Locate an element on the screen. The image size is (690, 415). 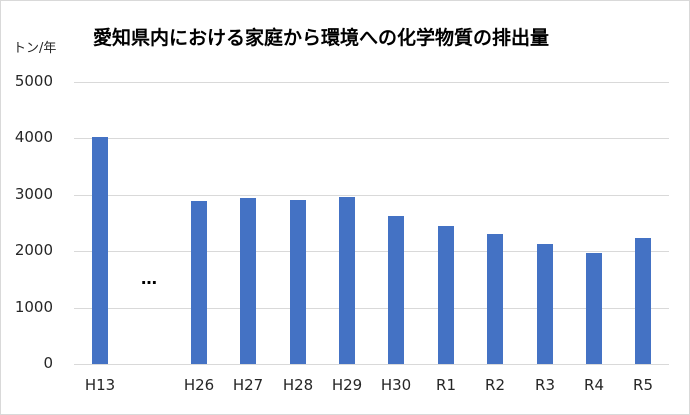
bar-H13 is located at coordinates (100, 250).